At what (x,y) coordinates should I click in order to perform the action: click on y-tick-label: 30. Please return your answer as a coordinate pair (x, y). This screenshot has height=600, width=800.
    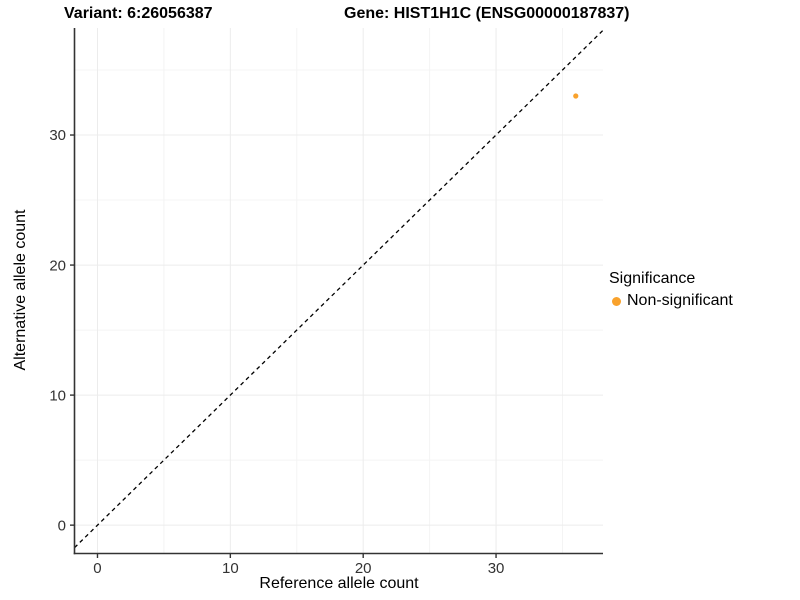
    Looking at the image, I should click on (57, 135).